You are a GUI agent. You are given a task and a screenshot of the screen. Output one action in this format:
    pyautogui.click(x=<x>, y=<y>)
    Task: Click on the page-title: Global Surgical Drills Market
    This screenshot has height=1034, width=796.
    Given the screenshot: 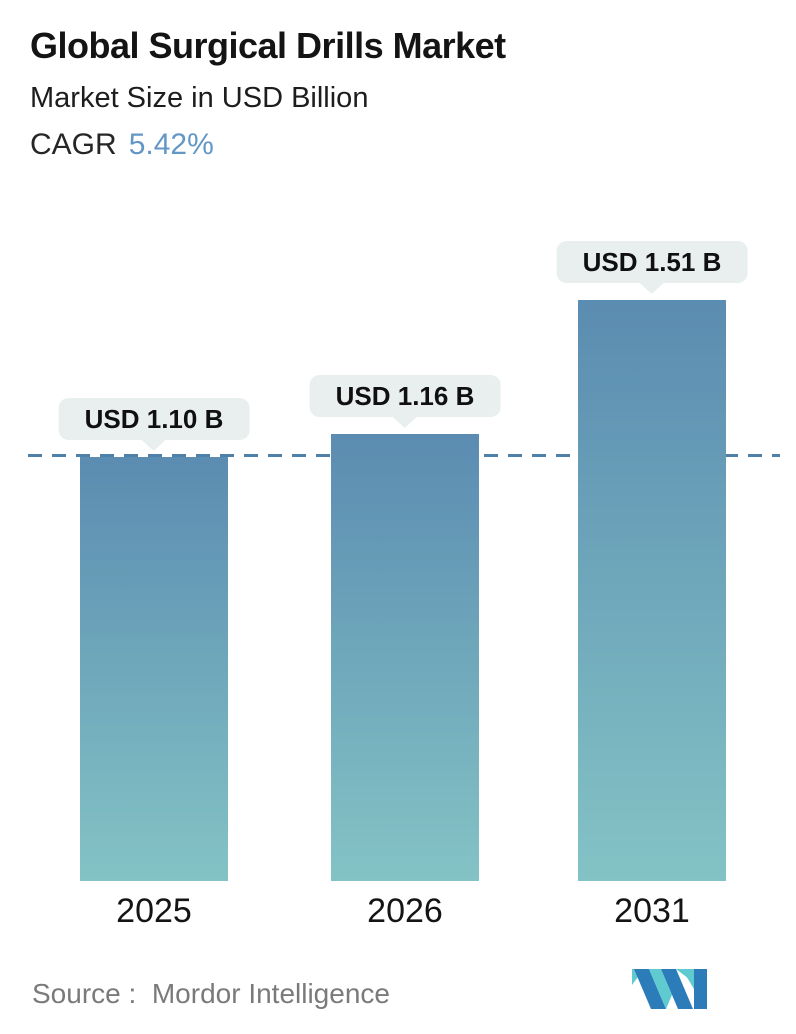 What is the action you would take?
    pyautogui.click(x=268, y=45)
    